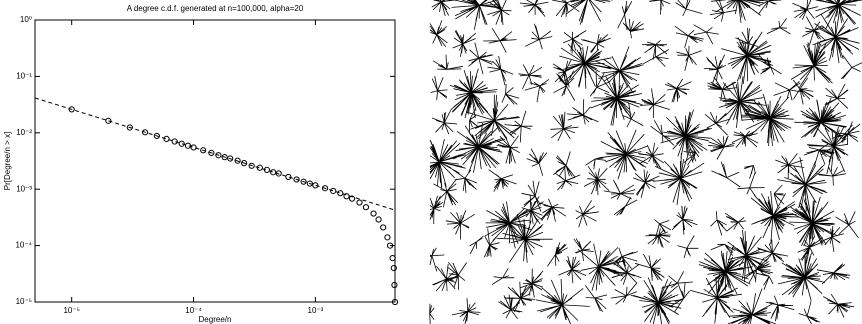 The height and width of the screenshot is (324, 862). What do you see at coordinates (316, 310) in the screenshot?
I see `x-tick-label: 10⁻³` at bounding box center [316, 310].